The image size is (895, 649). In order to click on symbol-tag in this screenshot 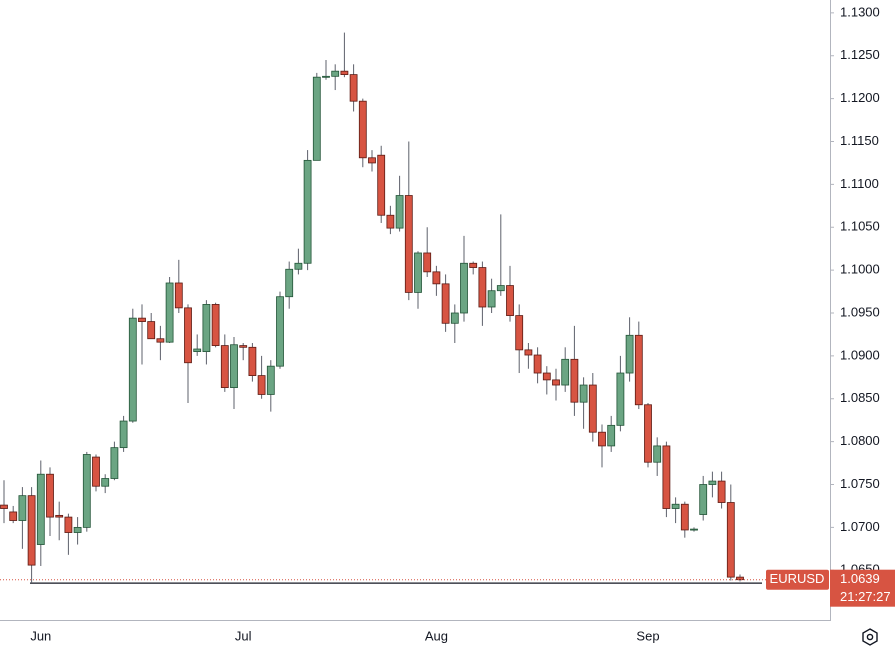, I will do `click(797, 579)`.